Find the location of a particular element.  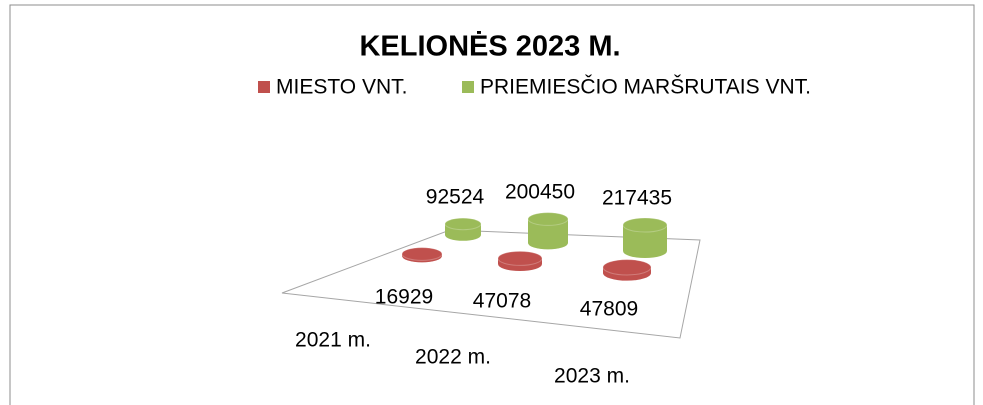

legend-label: PRIEMIESČIO MARŠRUTAIS VNT. is located at coordinates (645, 87).